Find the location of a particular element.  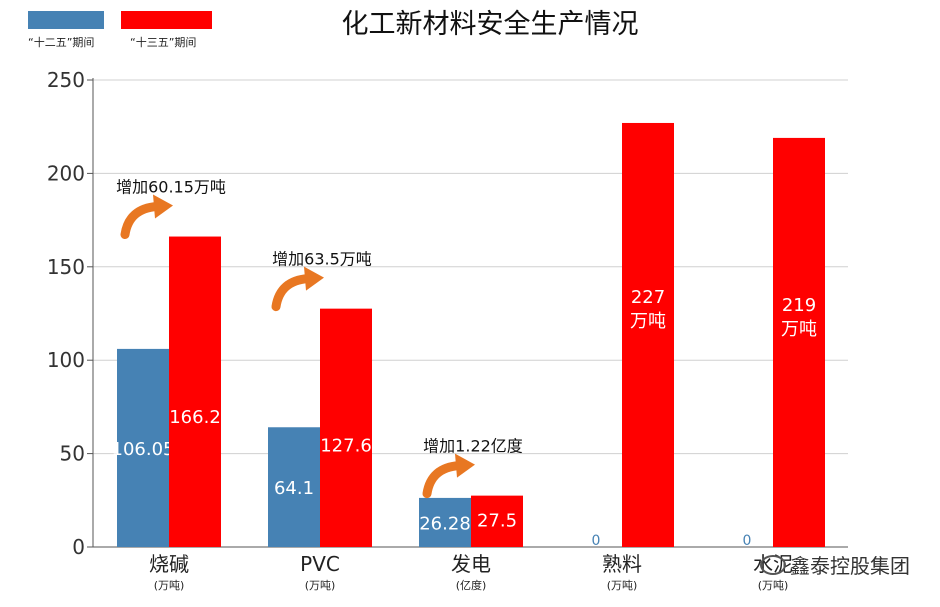

y-tick-label: 50 is located at coordinates (72, 454).